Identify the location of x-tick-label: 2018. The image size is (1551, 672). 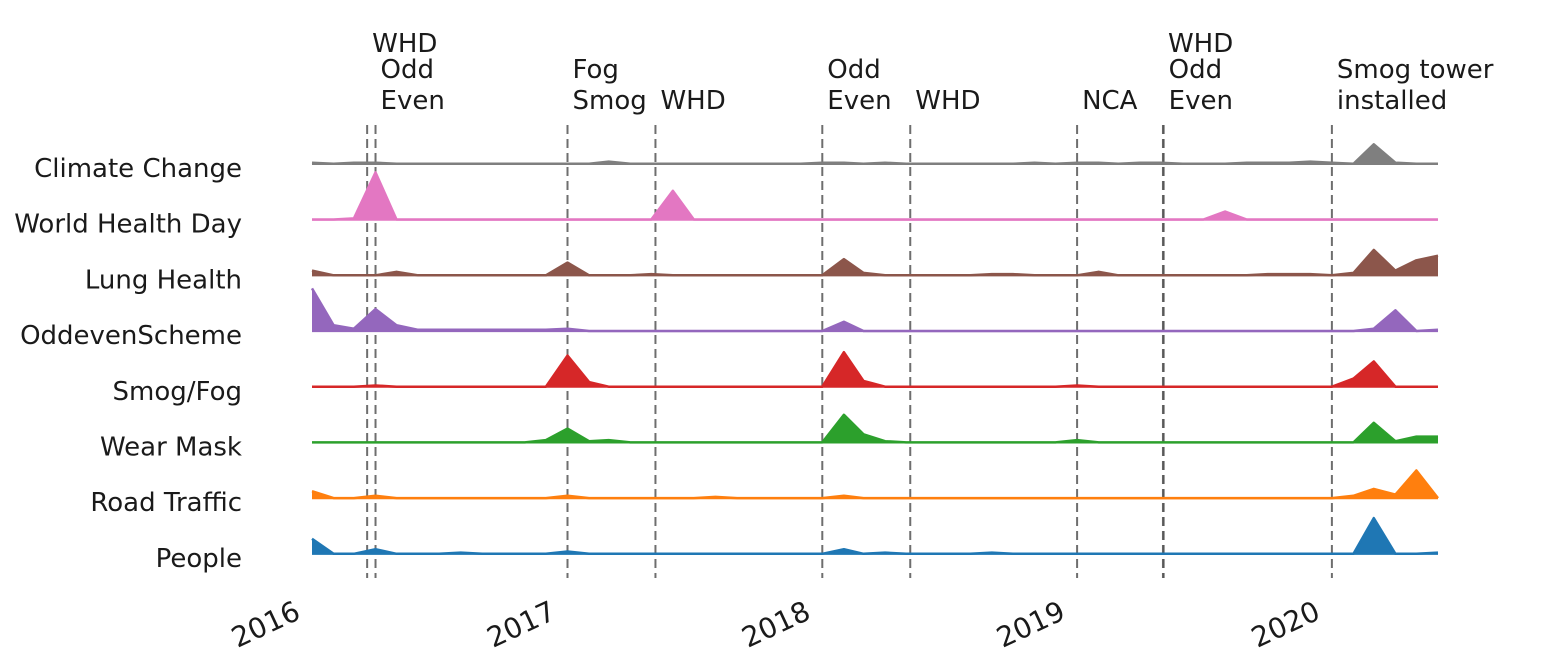
(776, 624).